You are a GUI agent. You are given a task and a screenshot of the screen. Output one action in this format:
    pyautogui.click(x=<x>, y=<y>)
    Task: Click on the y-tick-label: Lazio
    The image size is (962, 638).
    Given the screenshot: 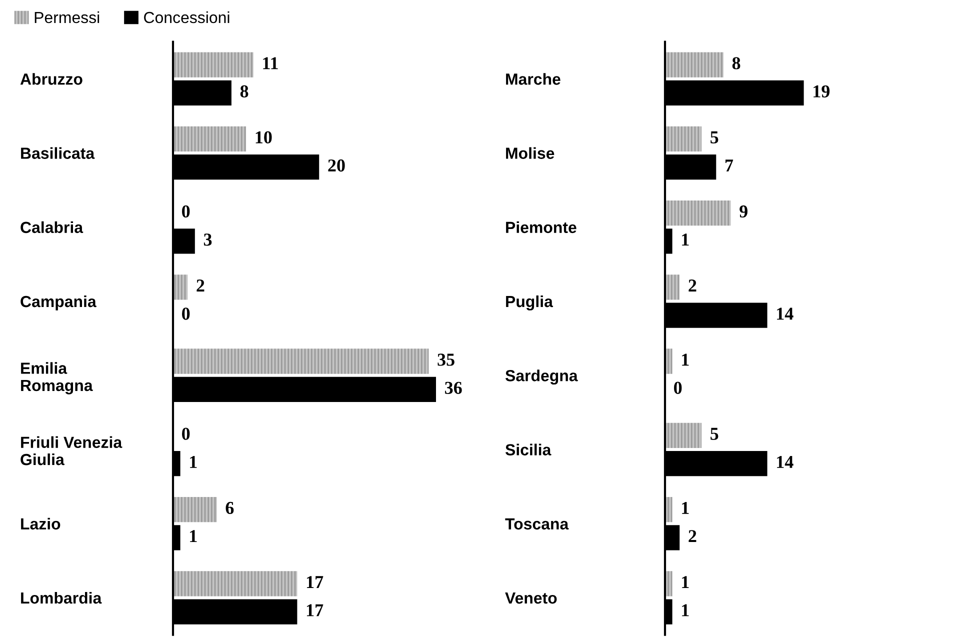 What is the action you would take?
    pyautogui.click(x=40, y=524)
    